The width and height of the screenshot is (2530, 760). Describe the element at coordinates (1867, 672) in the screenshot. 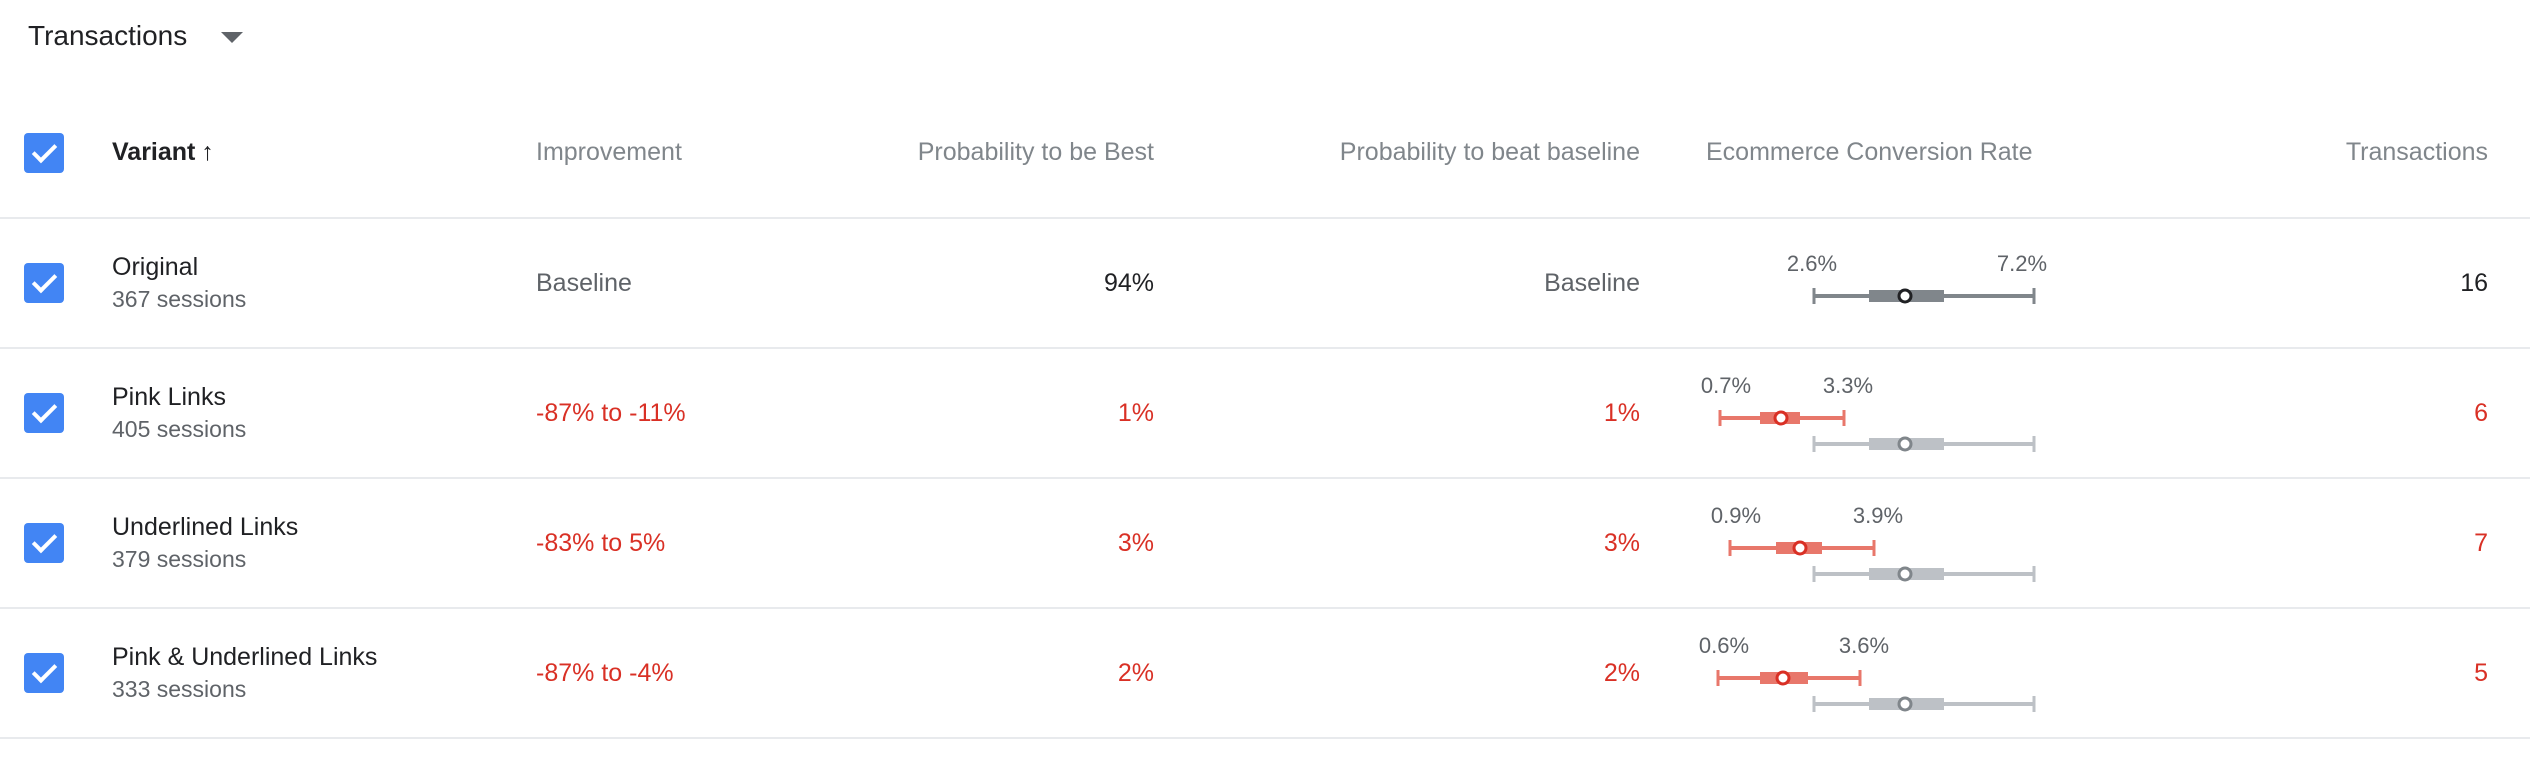

I see `ecr-interval-chart: 0.6% 3.6%` at that location.